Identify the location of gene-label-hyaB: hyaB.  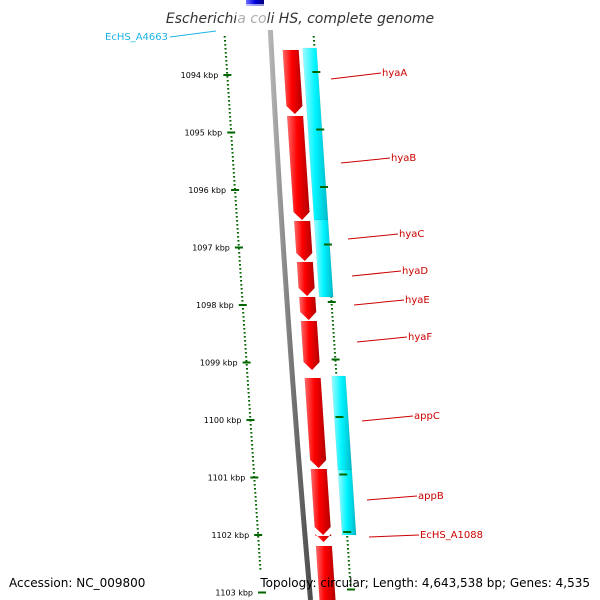
(403, 158).